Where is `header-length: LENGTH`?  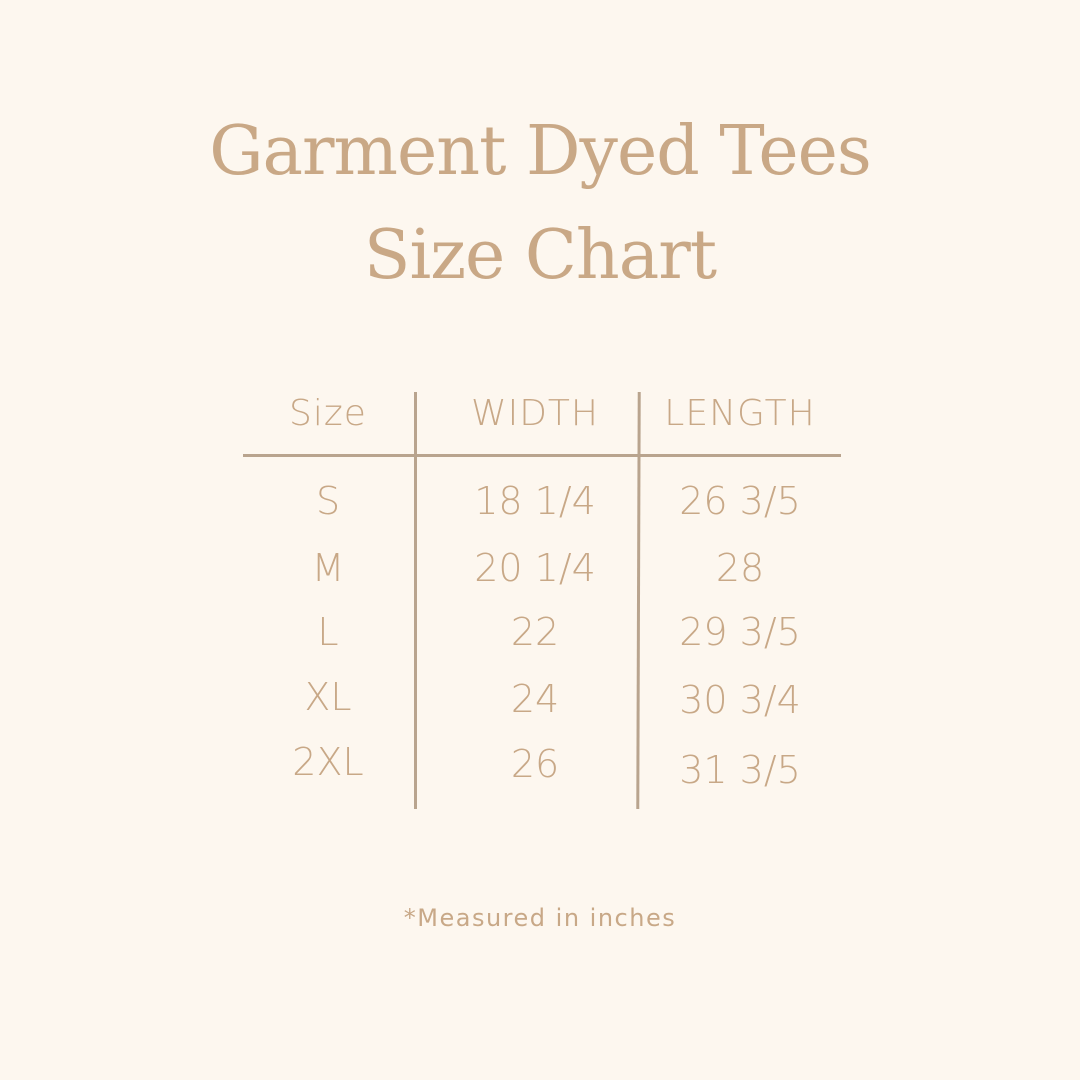
header-length: LENGTH is located at coordinates (740, 413).